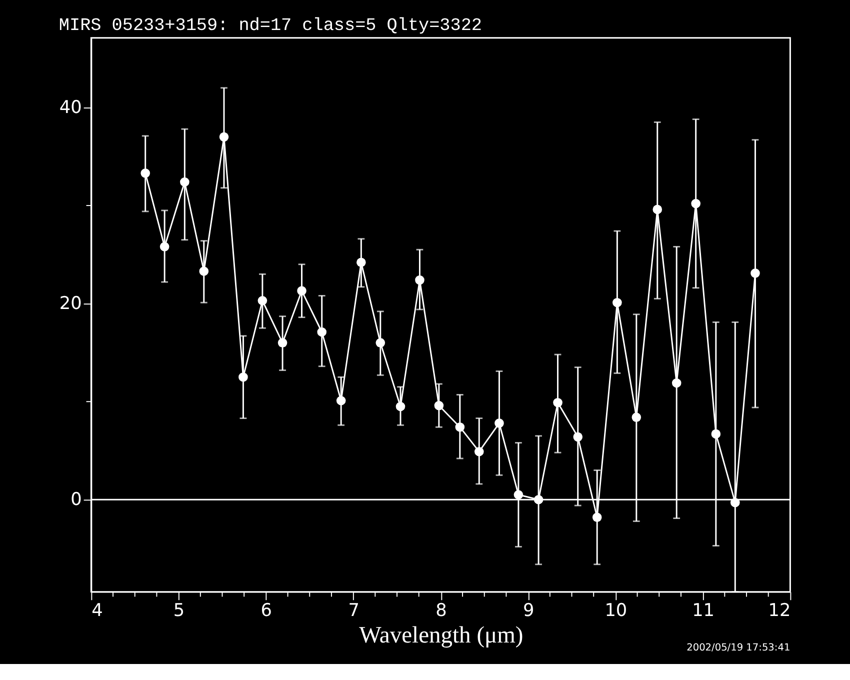 The height and width of the screenshot is (680, 850). Describe the element at coordinates (70, 108) in the screenshot. I see `y-tick-label: 40` at that location.